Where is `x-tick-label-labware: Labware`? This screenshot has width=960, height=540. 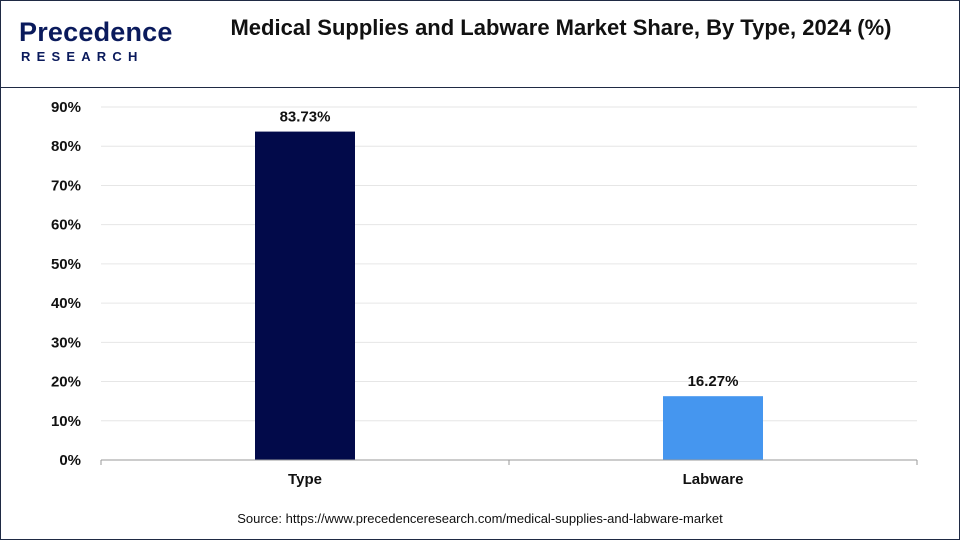
x-tick-label-labware: Labware is located at coordinates (713, 479).